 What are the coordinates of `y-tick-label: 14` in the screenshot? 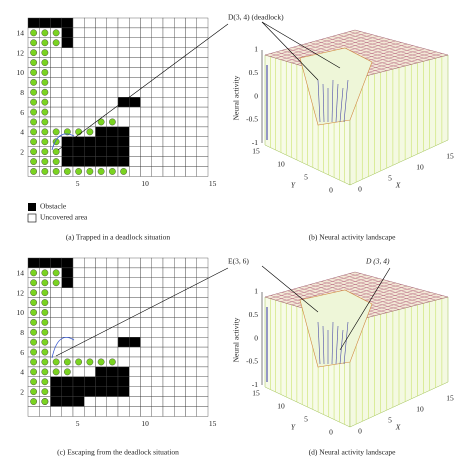 It's located at (21, 273).